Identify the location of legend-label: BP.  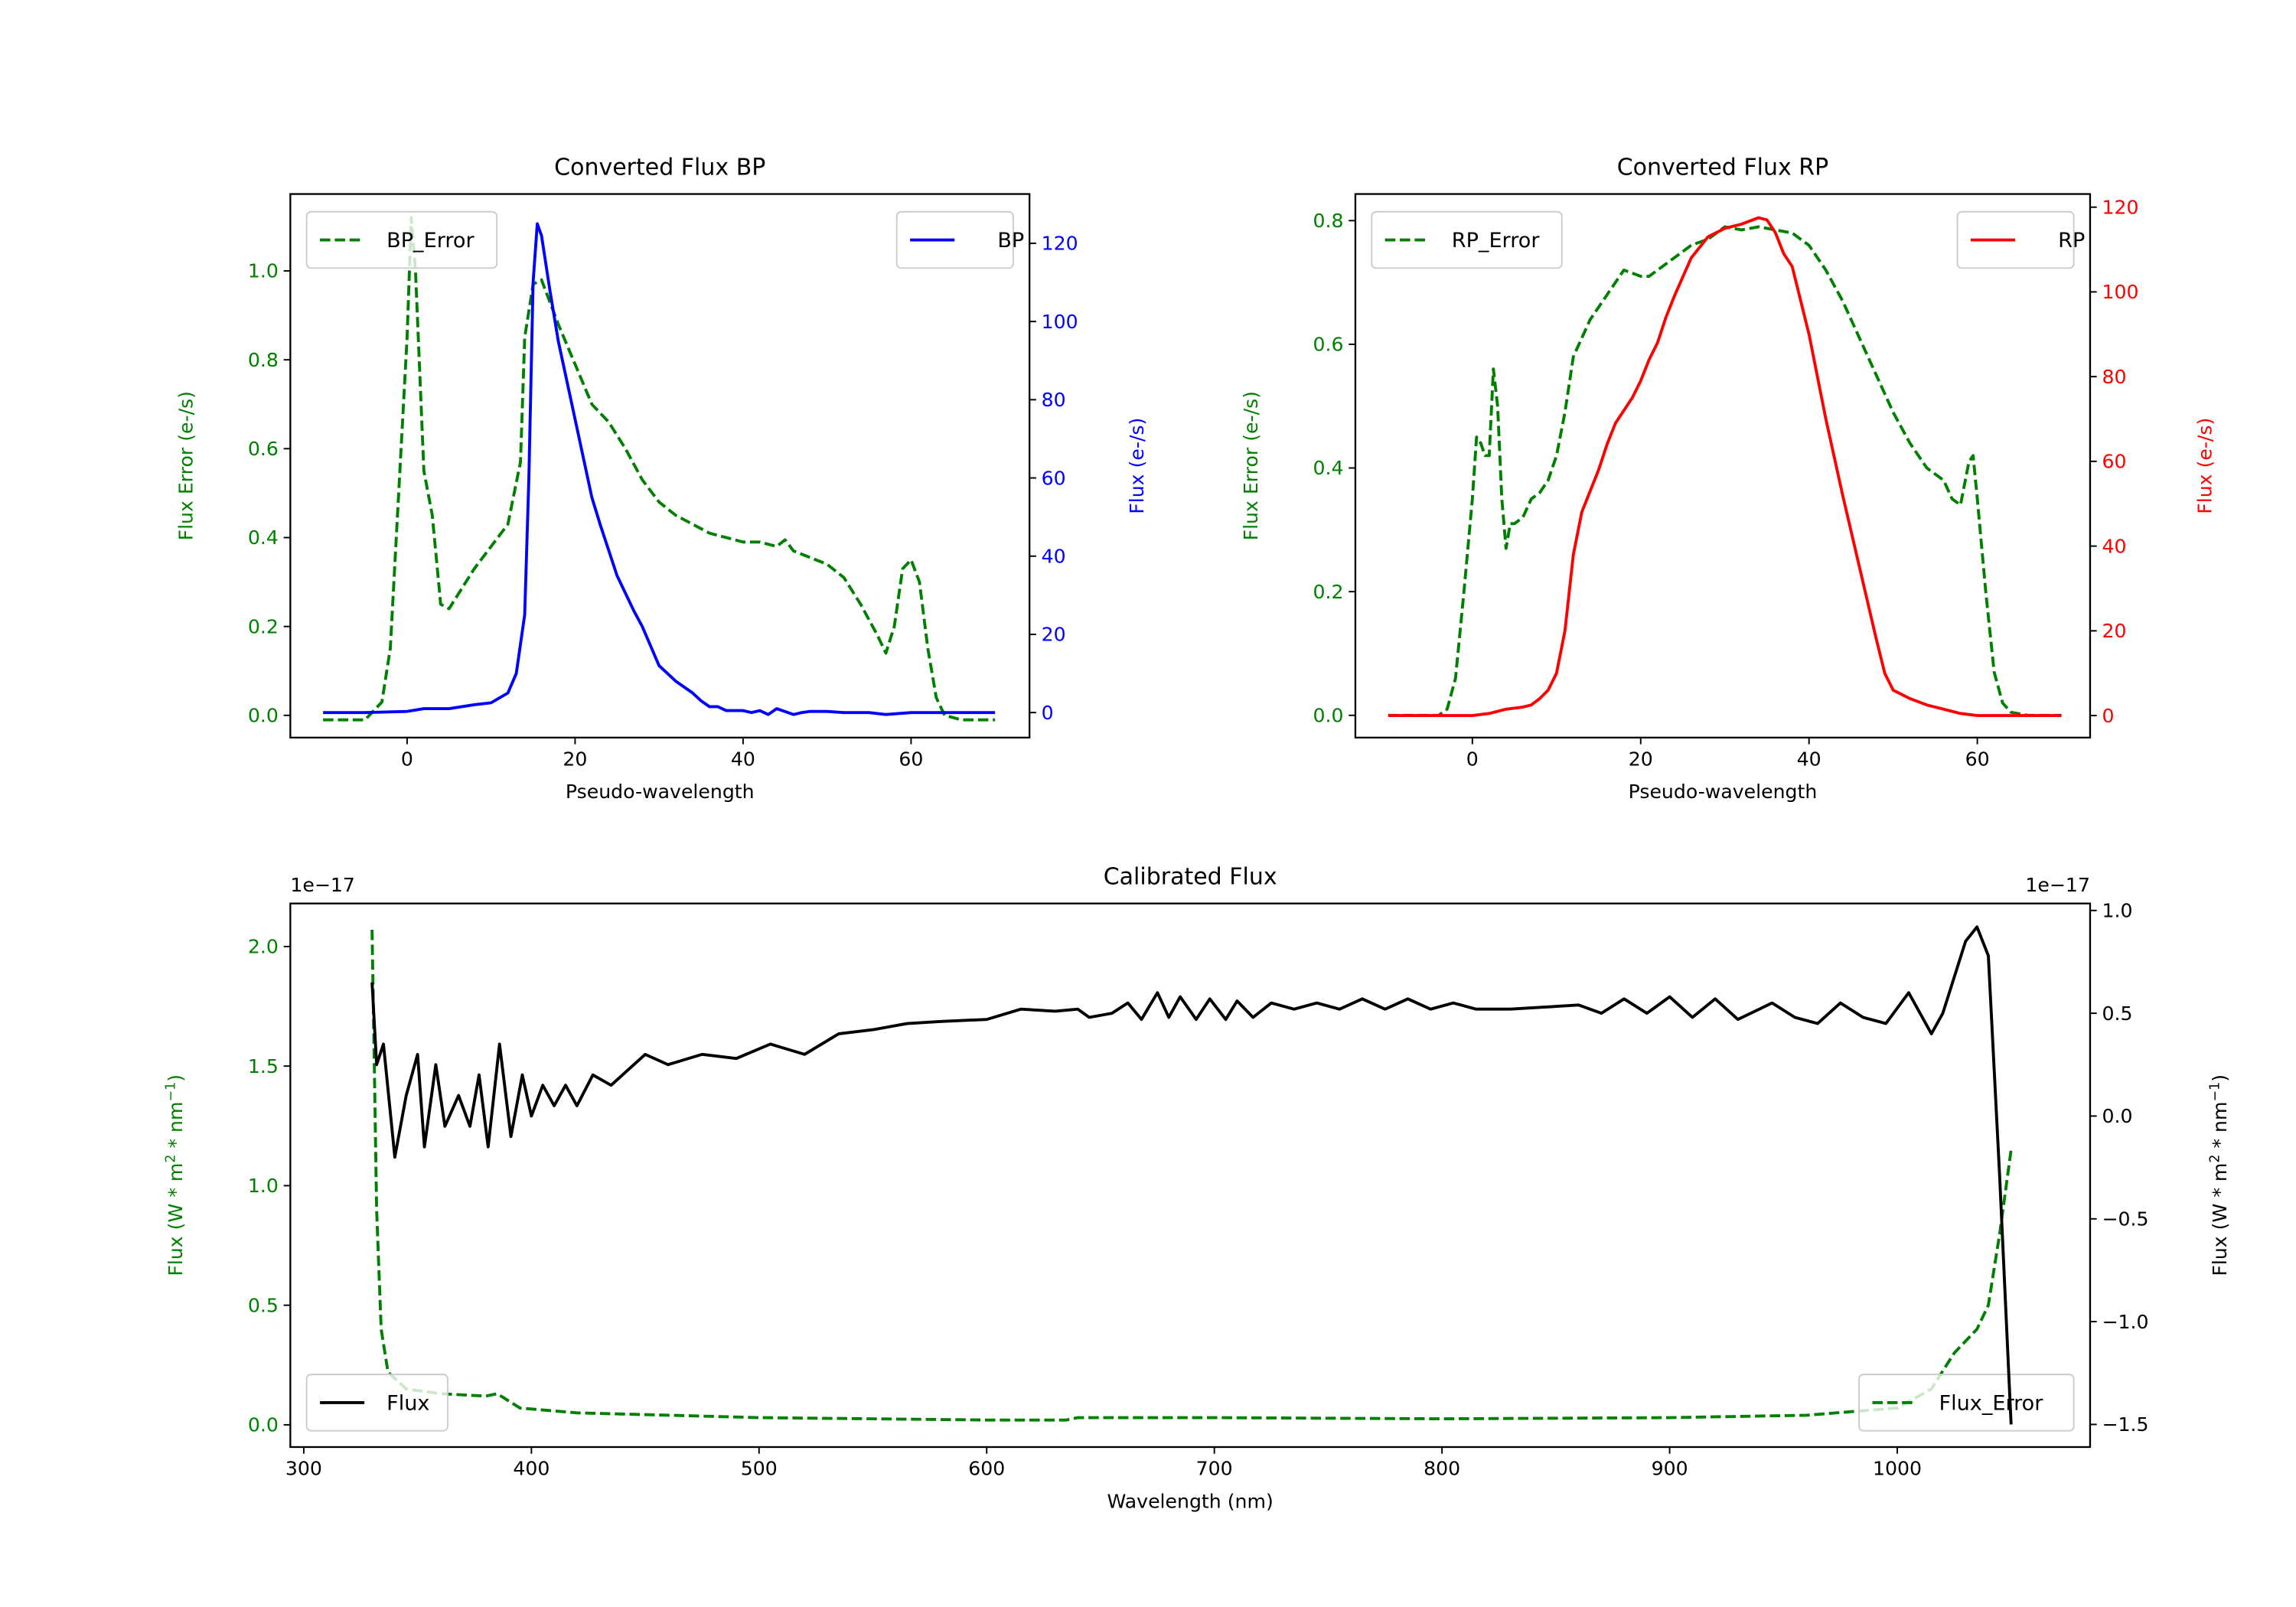
(1010, 241).